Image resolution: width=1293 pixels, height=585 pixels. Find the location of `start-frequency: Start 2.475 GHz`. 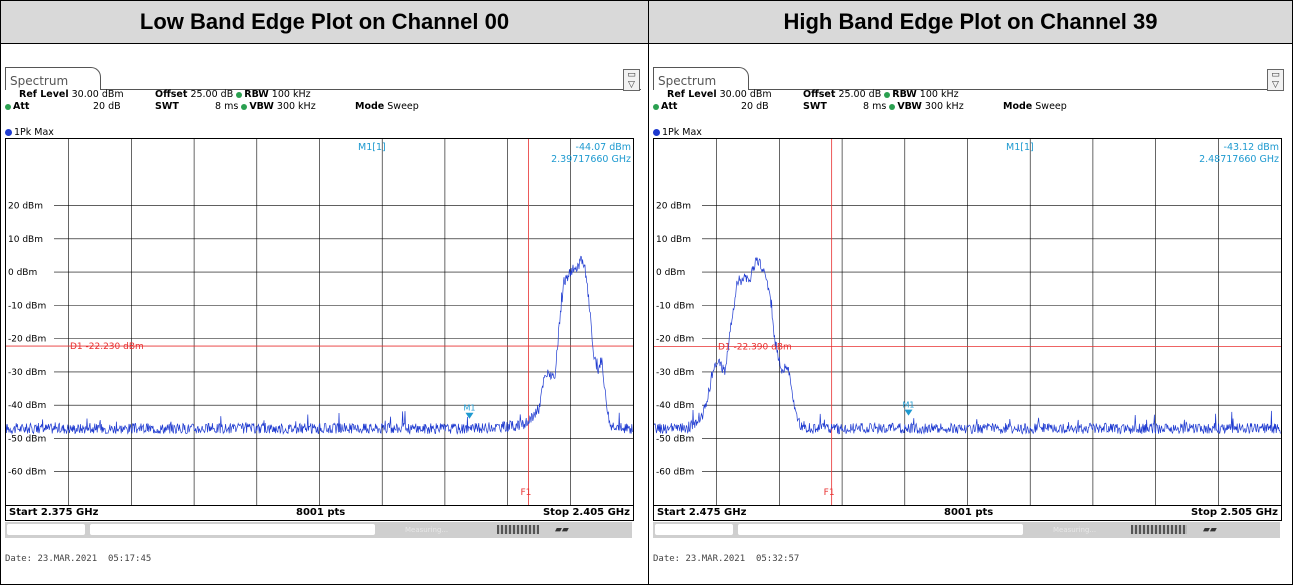

start-frequency: Start 2.475 GHz is located at coordinates (702, 512).